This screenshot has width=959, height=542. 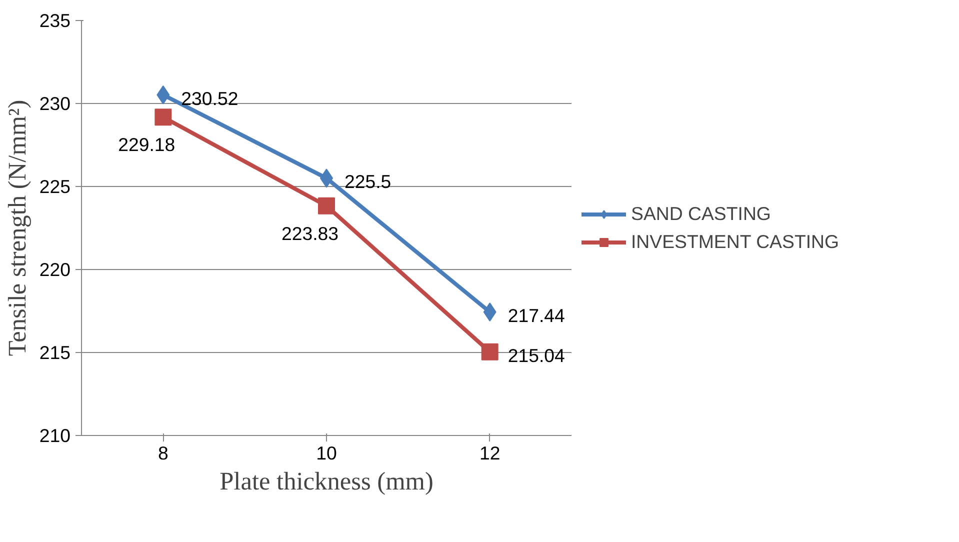 What do you see at coordinates (17, 228) in the screenshot?
I see `y-axis-title: Tensile strength (N/mm²)` at bounding box center [17, 228].